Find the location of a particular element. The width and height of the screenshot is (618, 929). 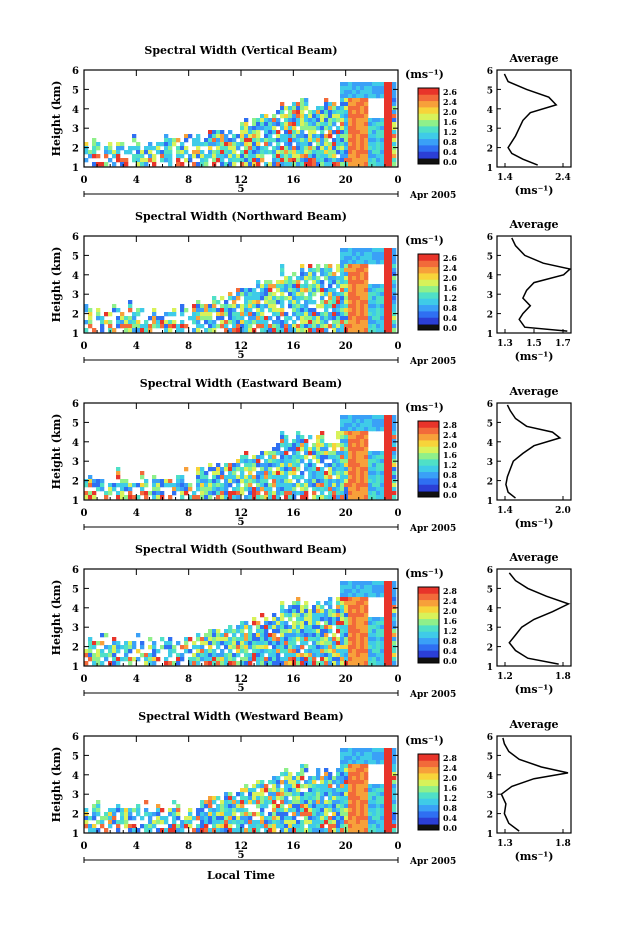

colorbar-swatch is located at coordinates (428, 456).